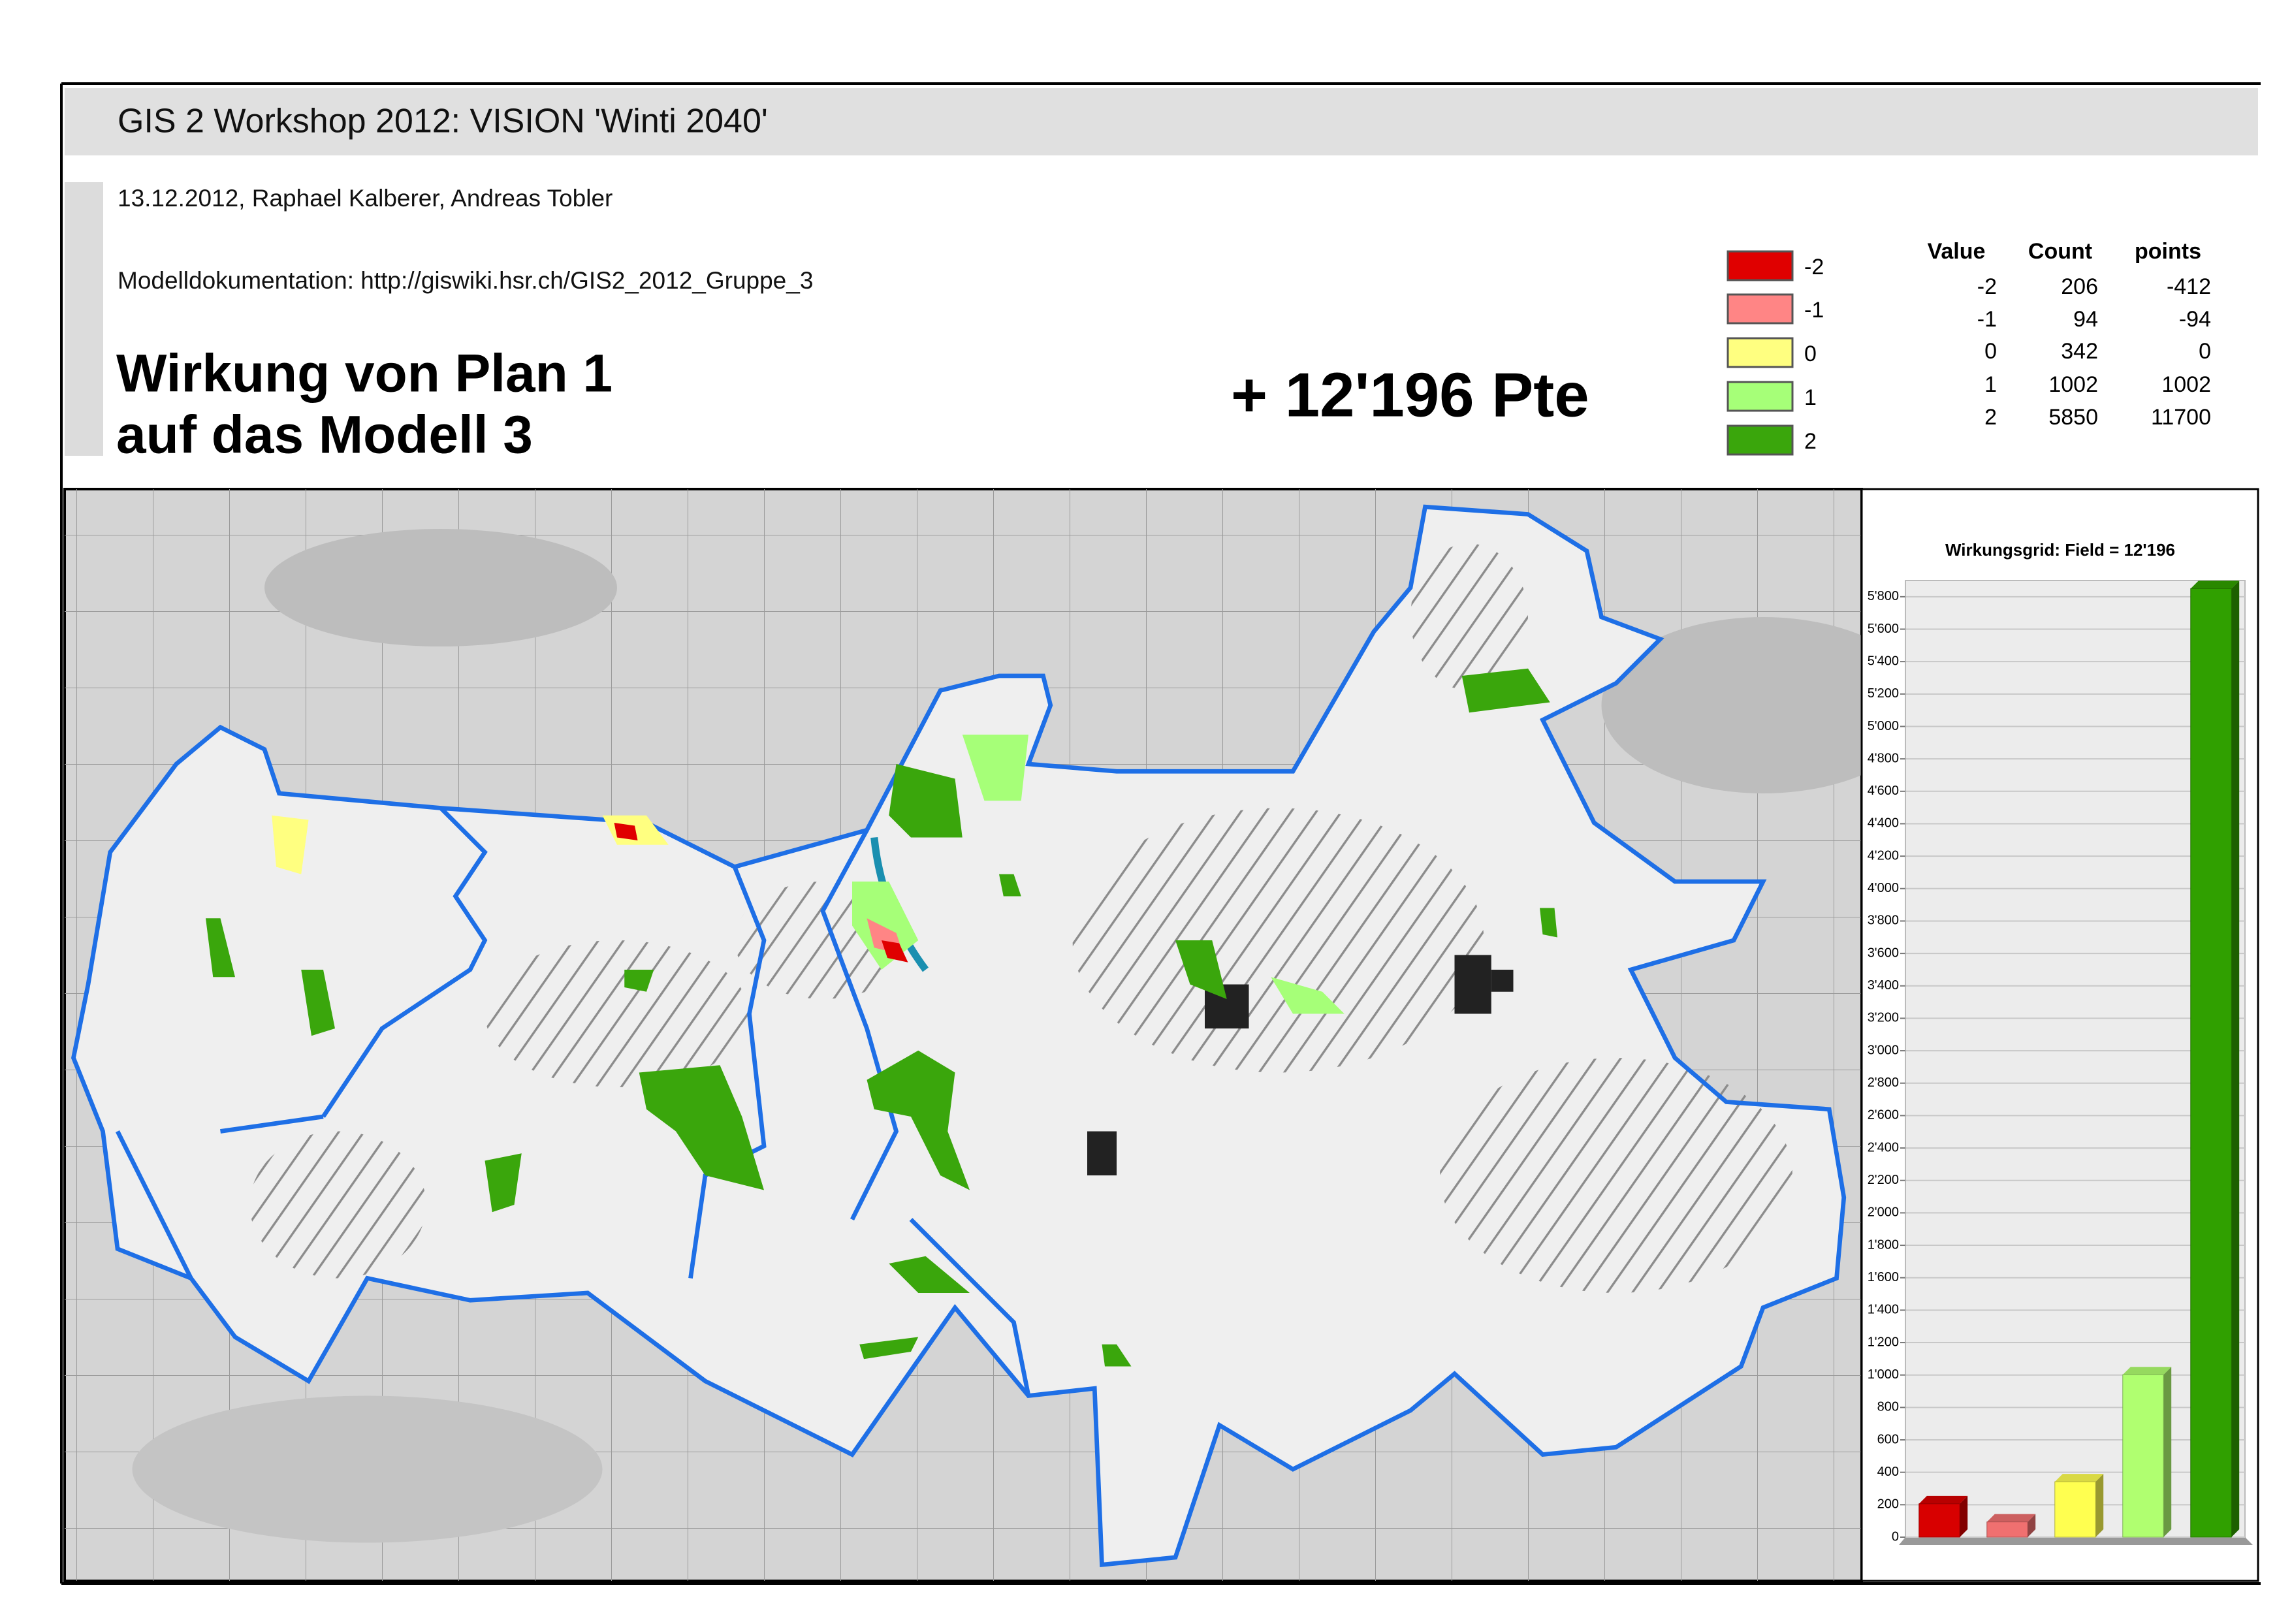 The width and height of the screenshot is (2292, 1624). I want to click on y-tick-label: 4'000, so click(1883, 888).